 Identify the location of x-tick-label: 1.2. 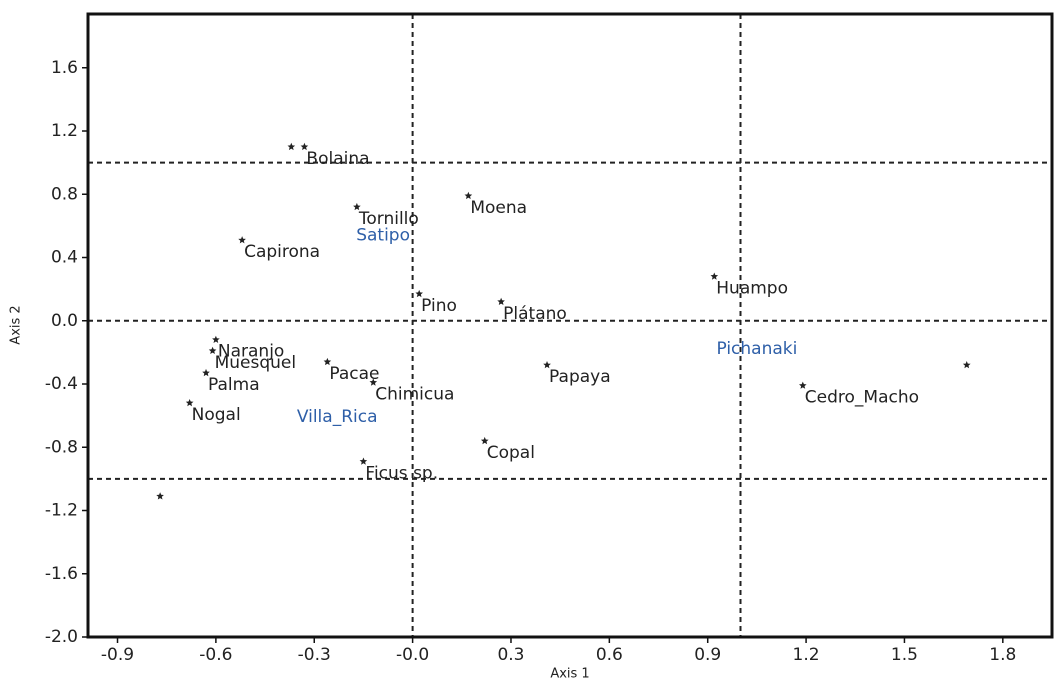
(806, 655).